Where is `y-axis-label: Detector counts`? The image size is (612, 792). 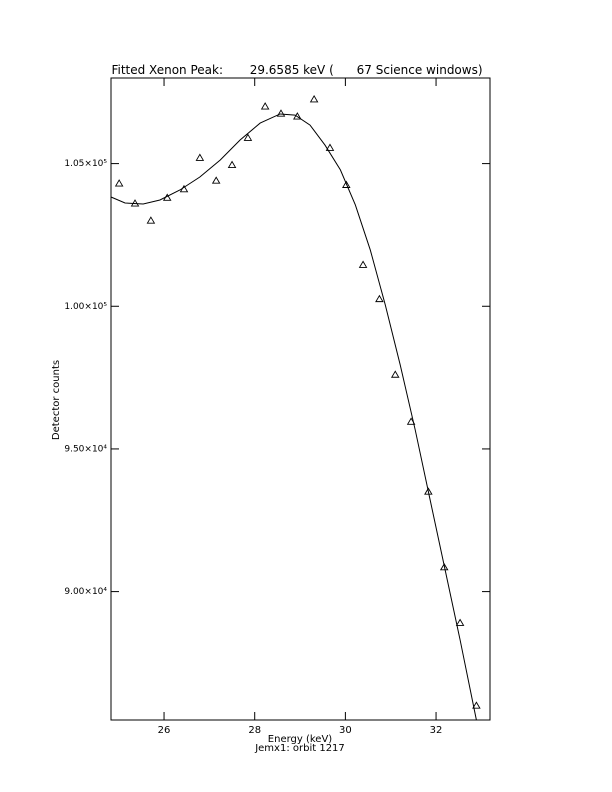 y-axis-label: Detector counts is located at coordinates (56, 400).